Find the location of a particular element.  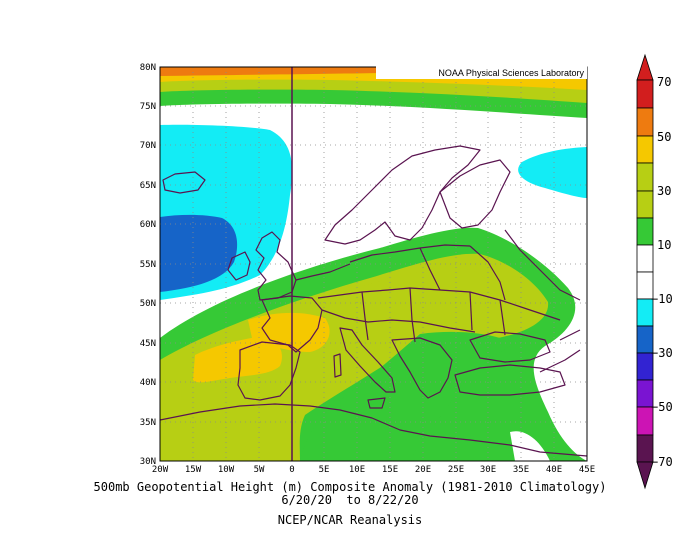

lon-tick: 40E is located at coordinates (554, 470).